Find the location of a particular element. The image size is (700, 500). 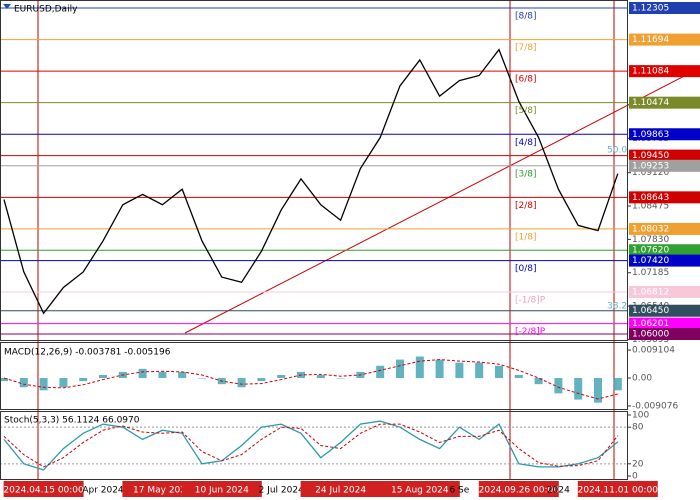

level-label: 1.11694 is located at coordinates (650, 40).